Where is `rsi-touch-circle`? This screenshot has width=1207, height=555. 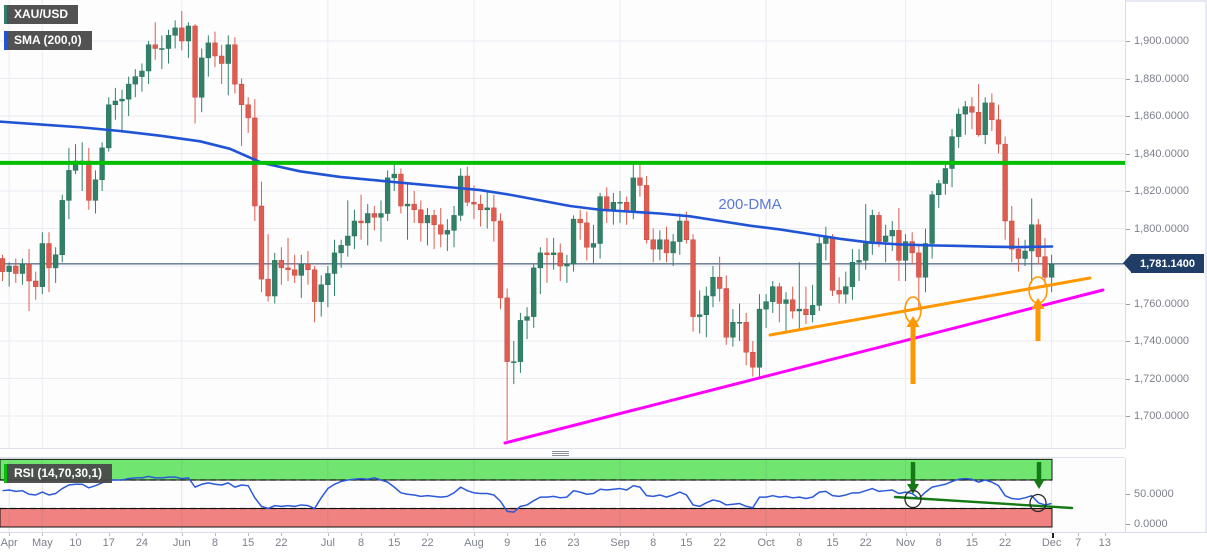
rsi-touch-circle is located at coordinates (913, 499).